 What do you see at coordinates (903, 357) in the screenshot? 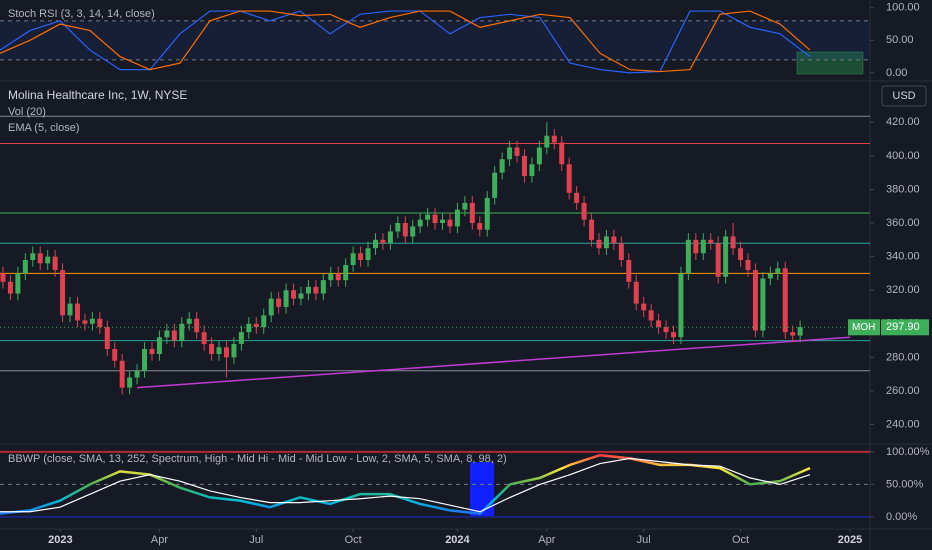
I see `y-tick-label: 280.00` at bounding box center [903, 357].